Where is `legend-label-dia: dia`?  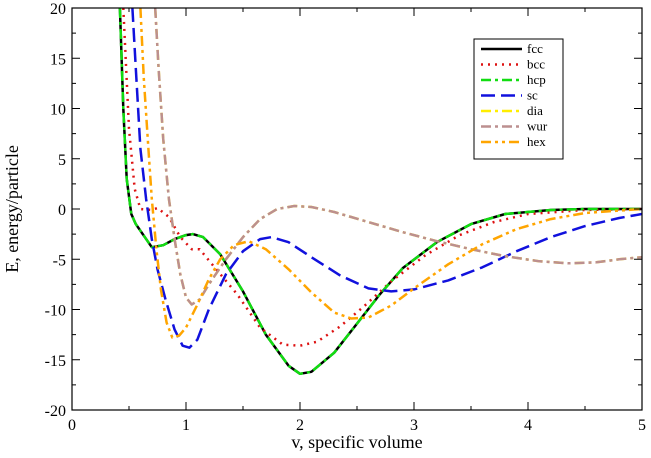
legend-label-dia: dia is located at coordinates (535, 110).